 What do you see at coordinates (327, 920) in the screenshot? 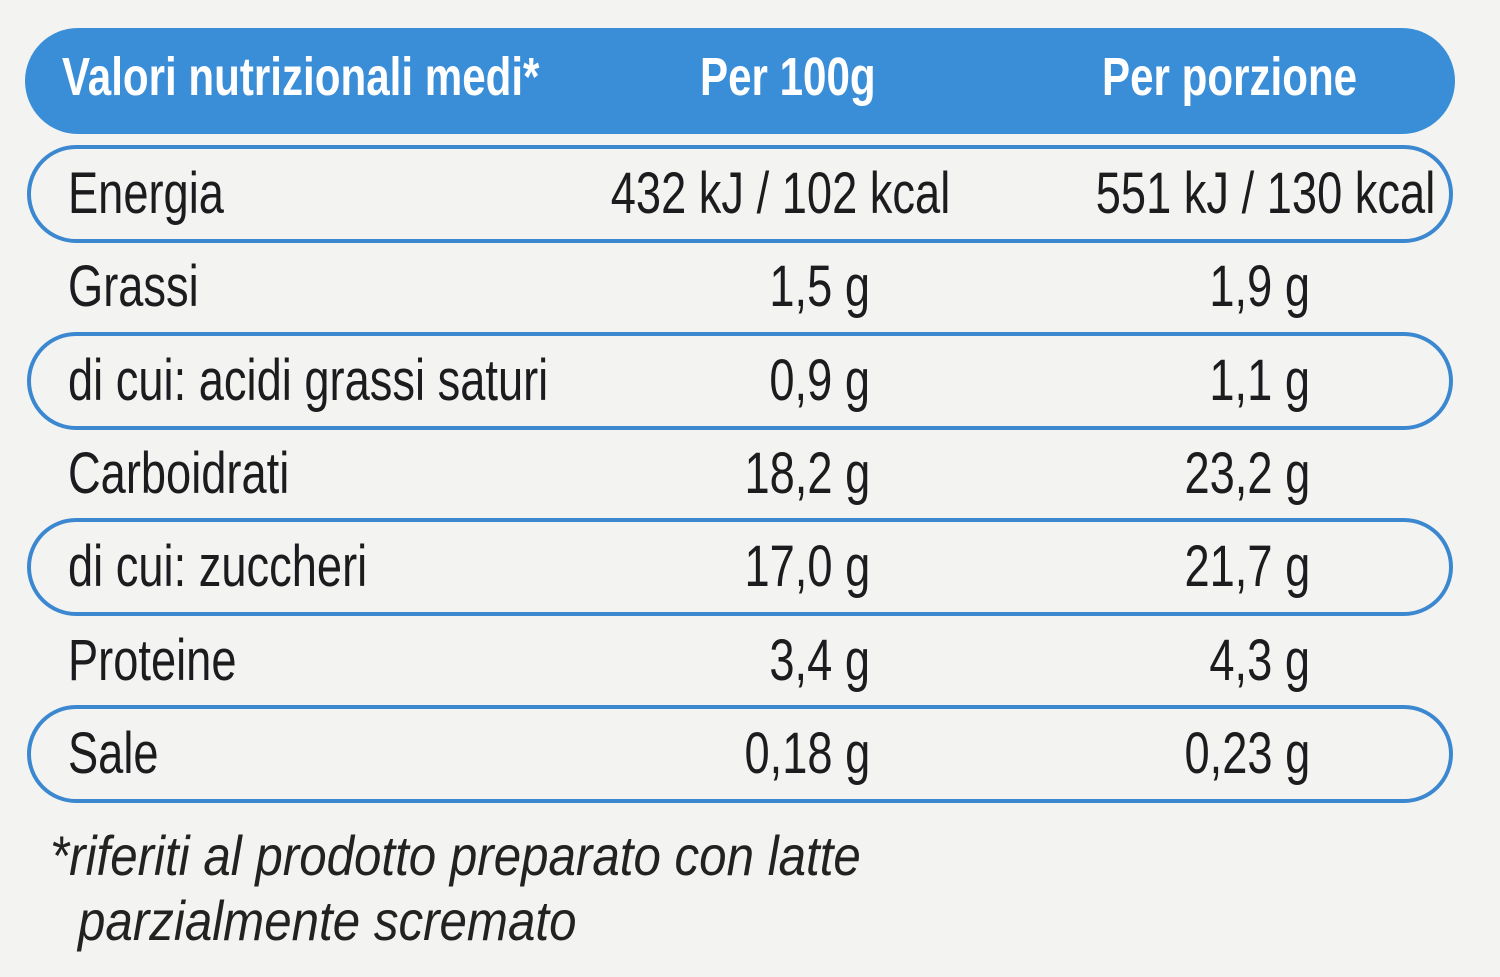
I see `footnote-line: parzialmente scremato` at bounding box center [327, 920].